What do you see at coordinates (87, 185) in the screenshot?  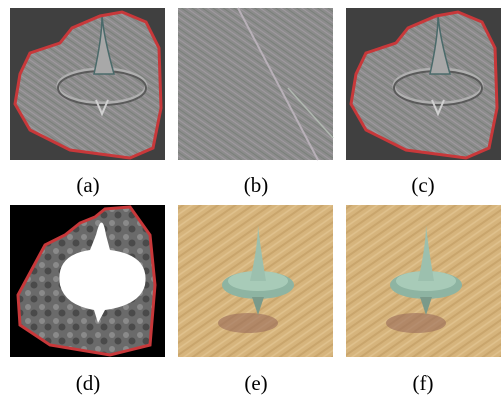 I see `caption: (a)` at bounding box center [87, 185].